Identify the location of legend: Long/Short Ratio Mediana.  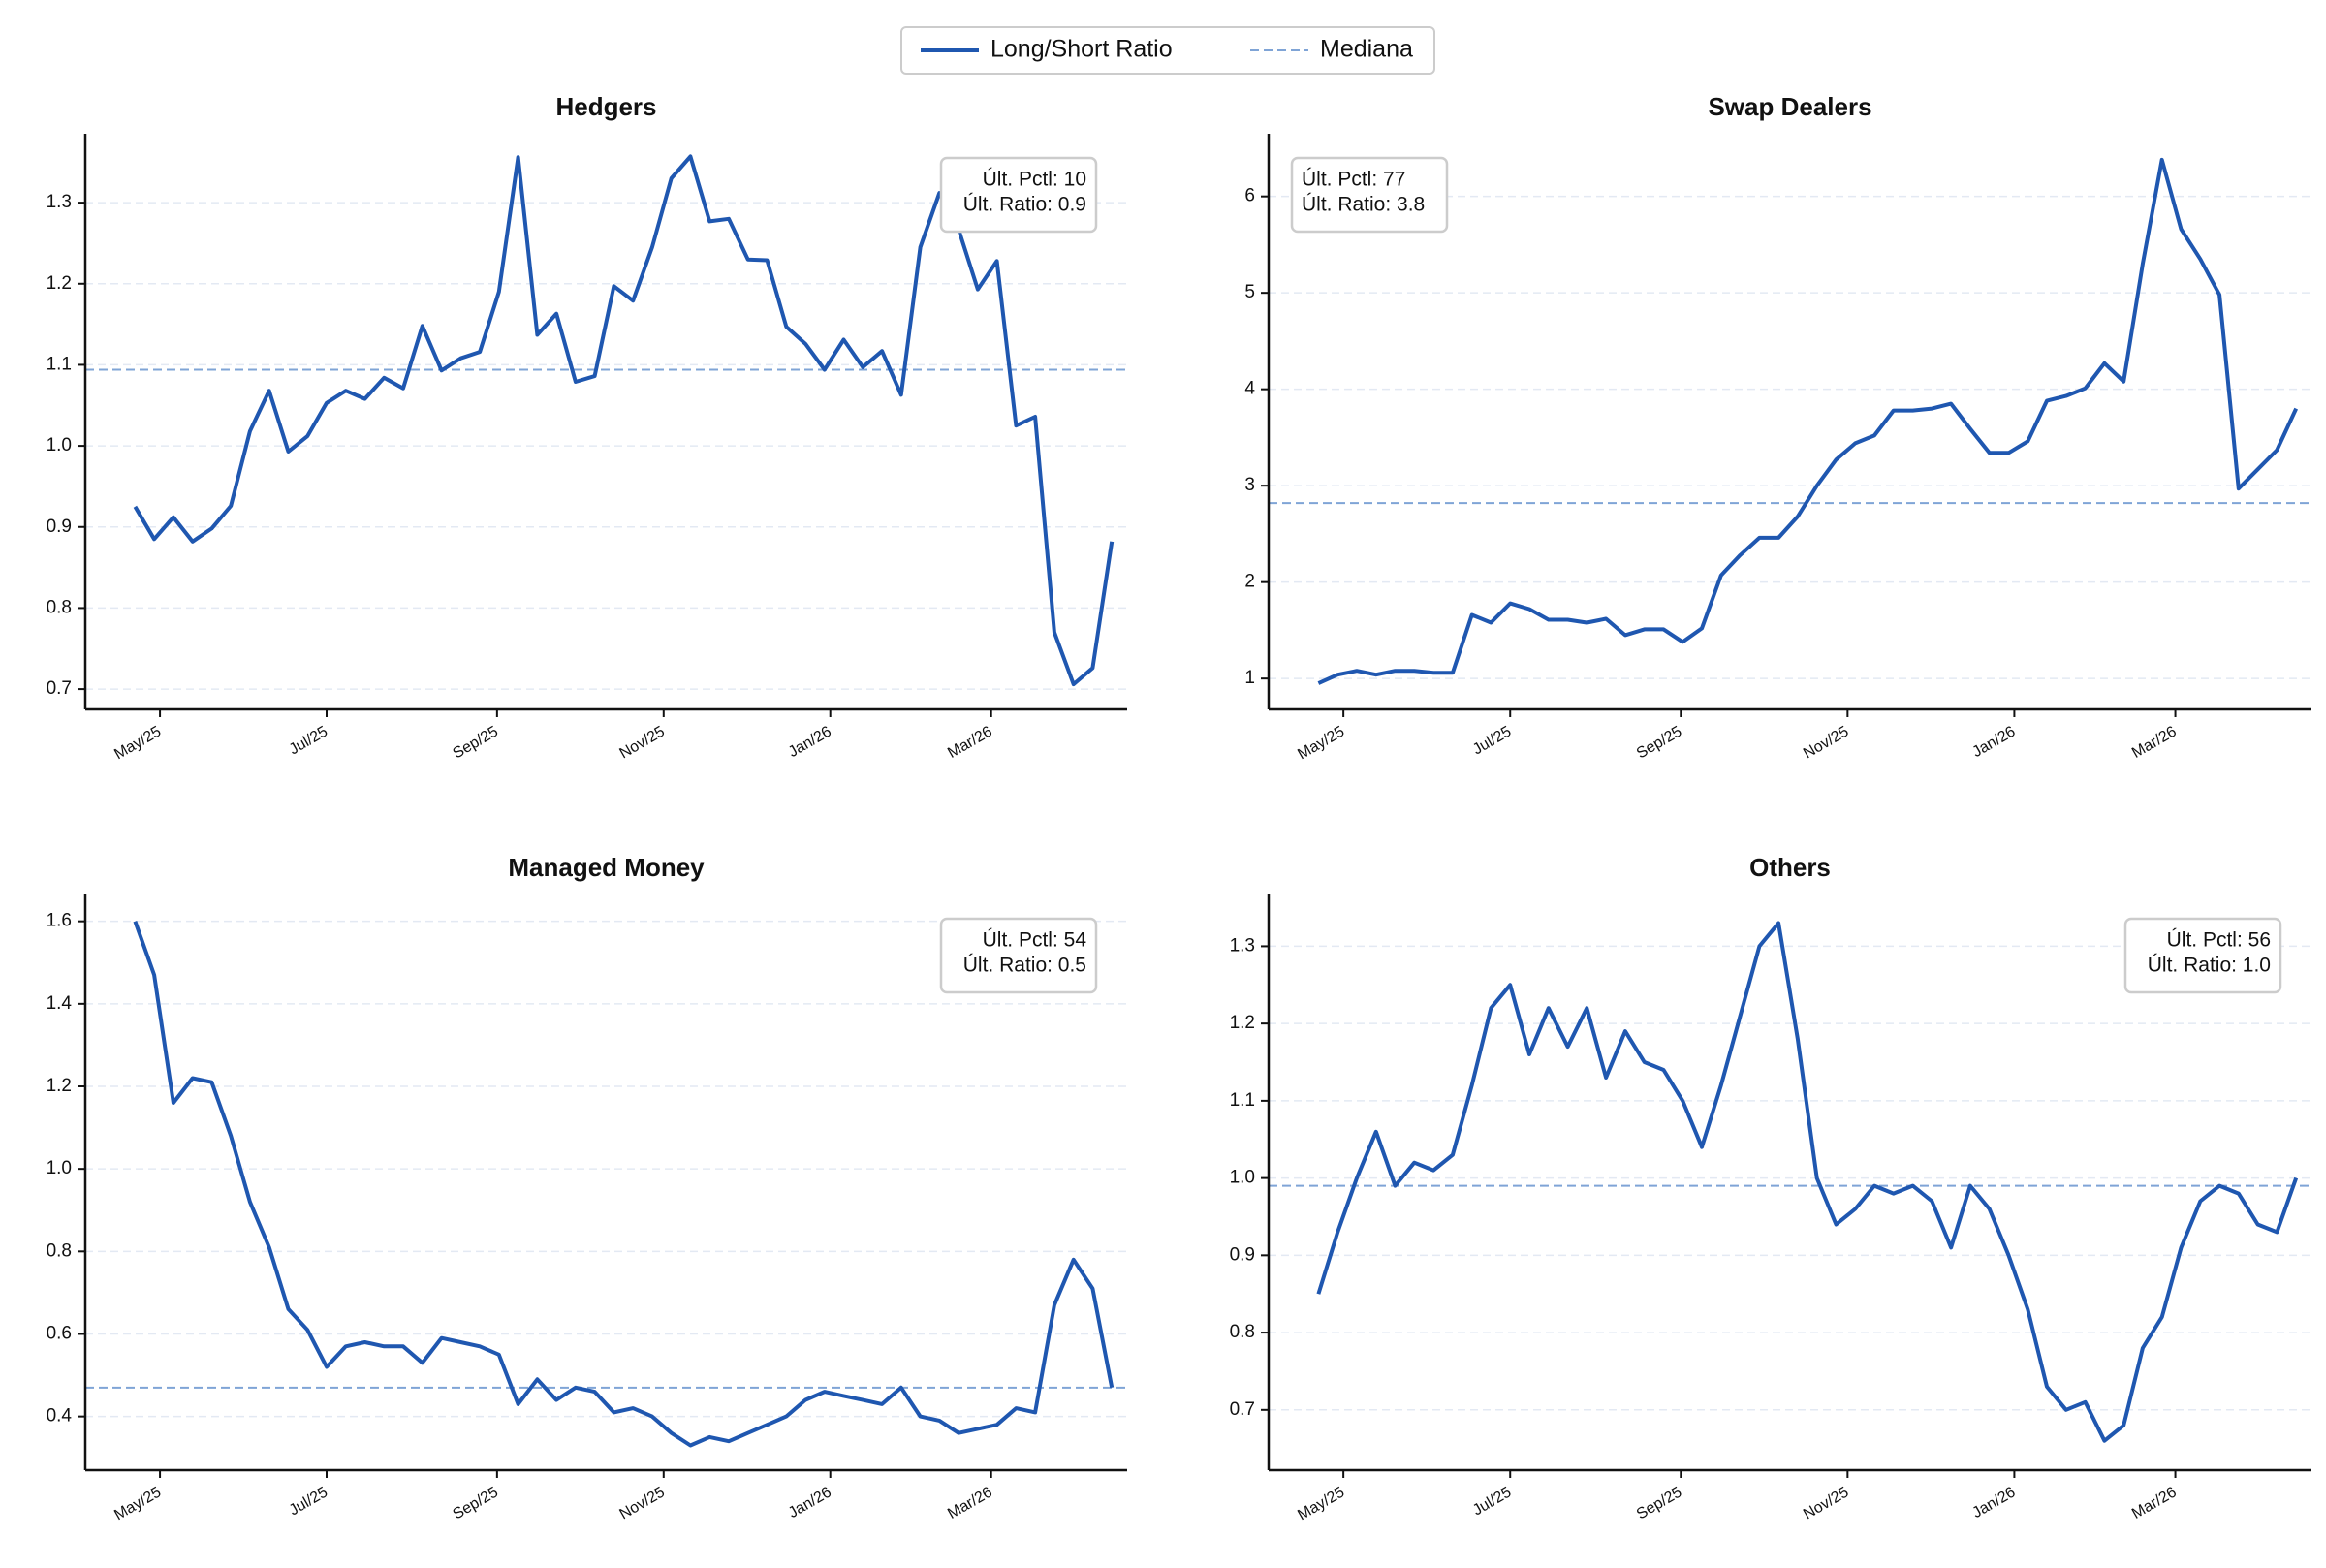
(1167, 51).